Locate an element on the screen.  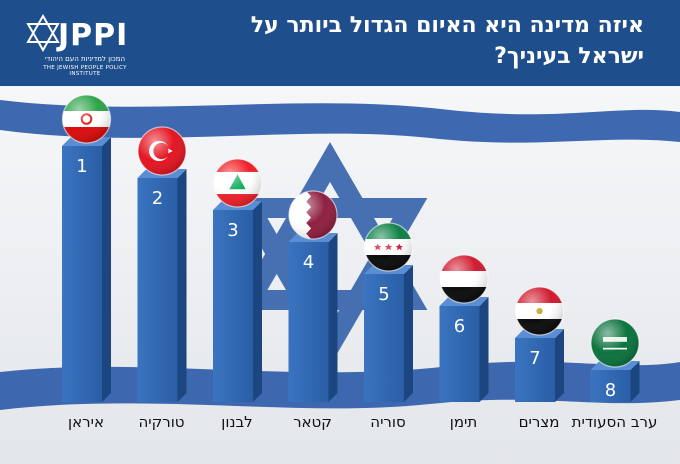
category-label: לבנון is located at coordinates (236, 422).